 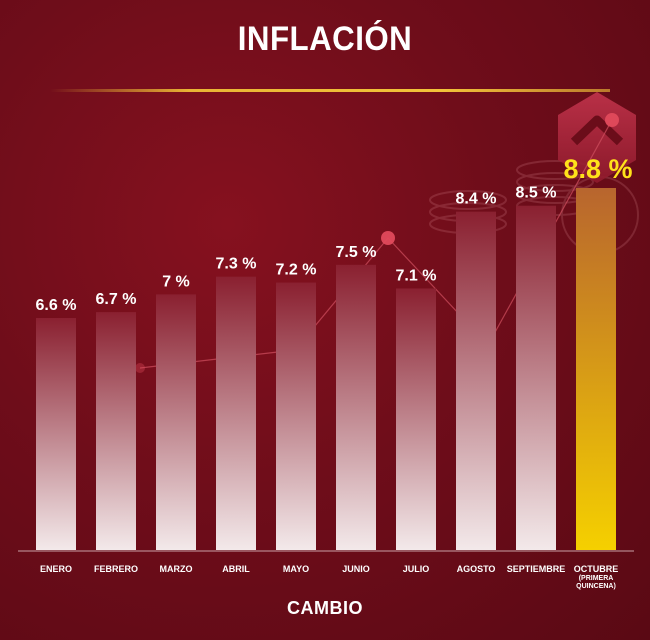 What do you see at coordinates (56, 569) in the screenshot?
I see `tick-label-enero: ENERO` at bounding box center [56, 569].